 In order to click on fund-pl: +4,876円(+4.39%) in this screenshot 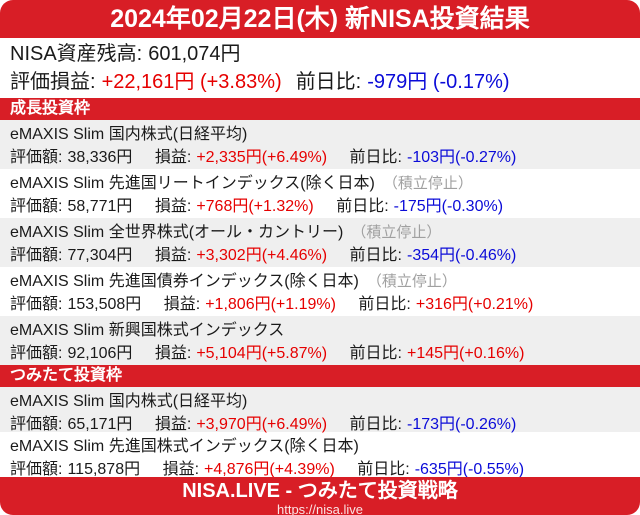, I will do `click(269, 469)`.